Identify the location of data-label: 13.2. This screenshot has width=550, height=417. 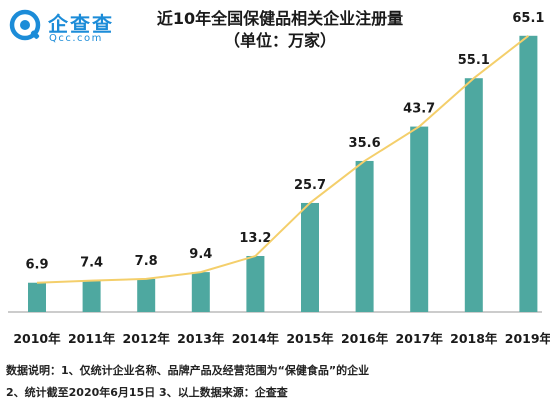
(255, 238).